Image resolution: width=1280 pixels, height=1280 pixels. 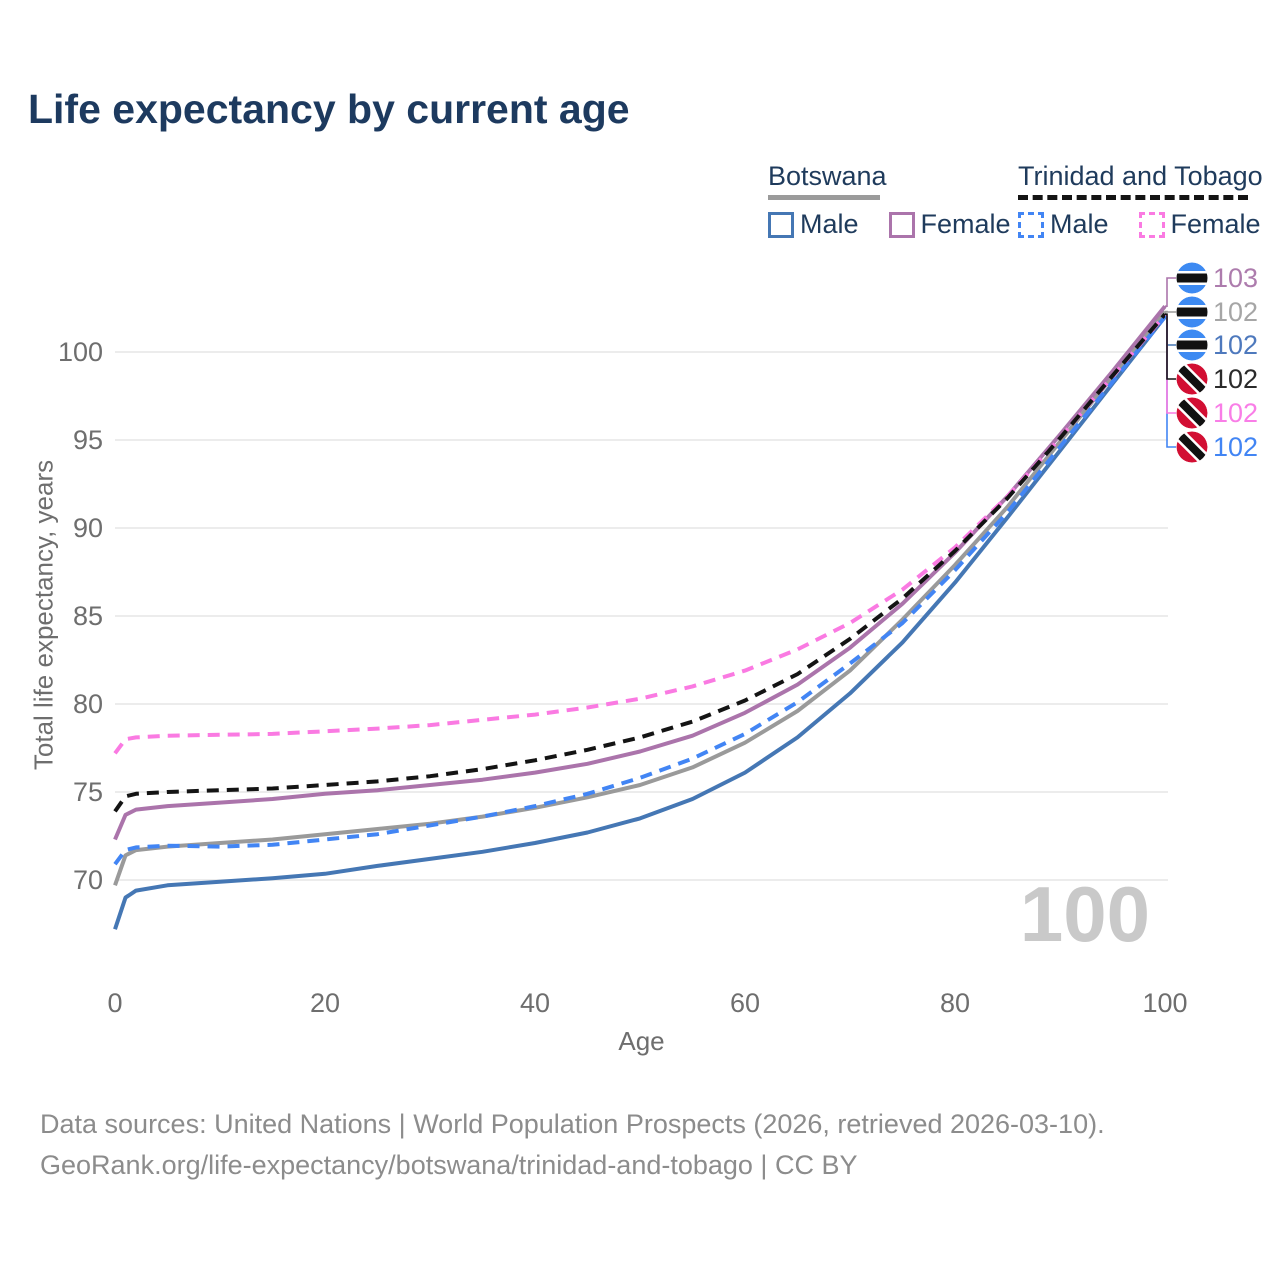 I want to click on y-tick-label: 70, so click(x=88, y=880).